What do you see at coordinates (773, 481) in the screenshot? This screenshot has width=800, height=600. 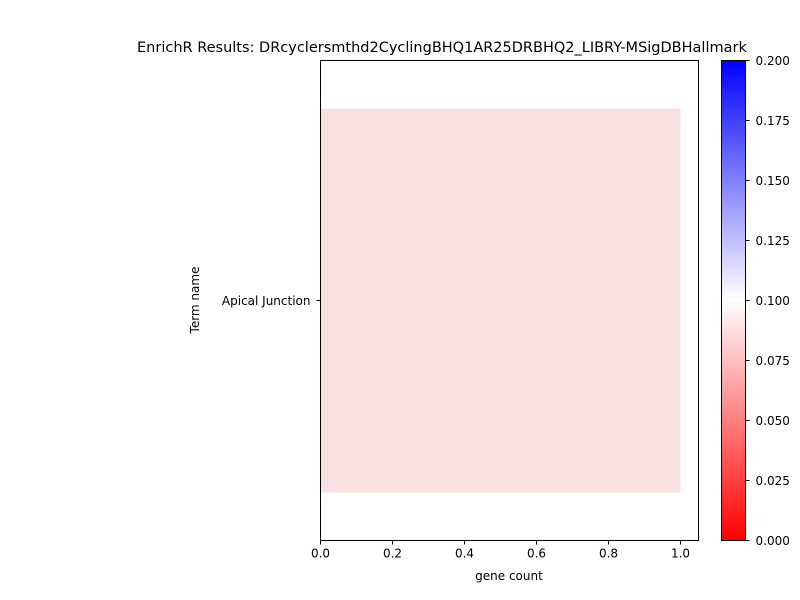 I see `colorbar-tick-label: 0.025` at bounding box center [773, 481].